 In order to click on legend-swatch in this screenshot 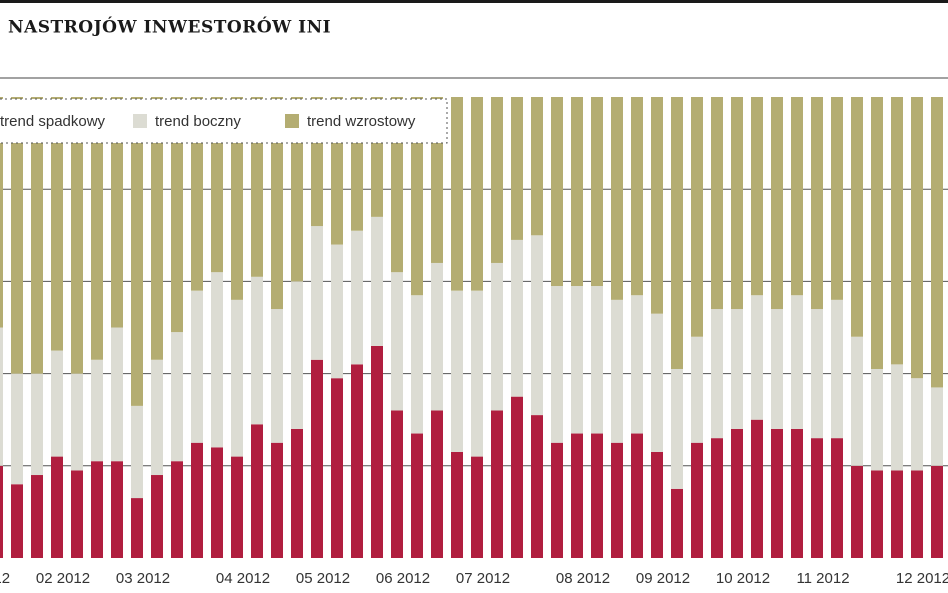, I will do `click(292, 121)`.